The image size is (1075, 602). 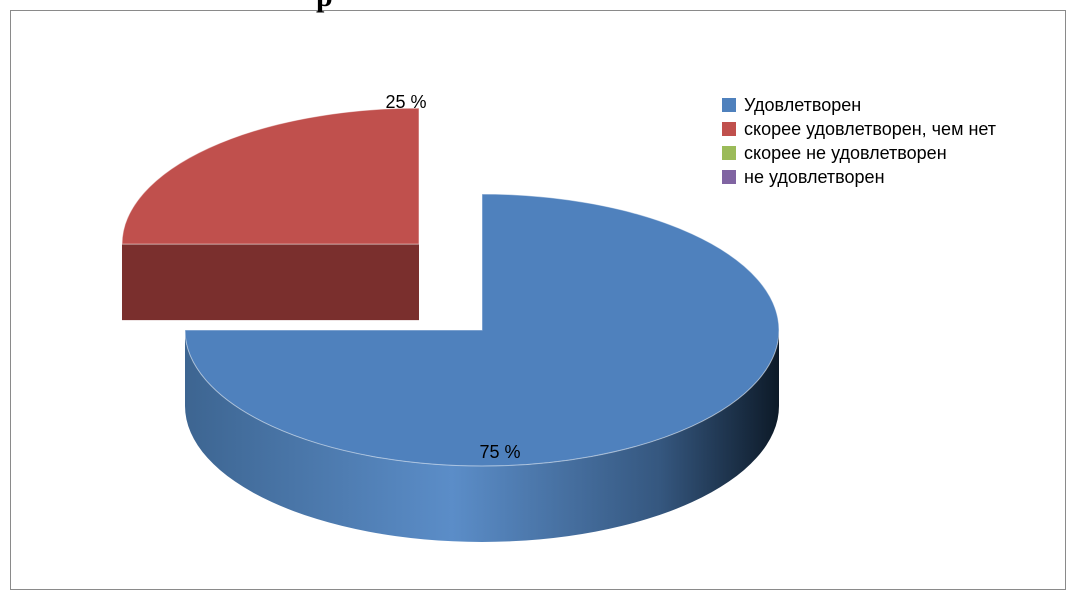 I want to click on pie-slice-cut-rather-satisfied, so click(x=270, y=282).